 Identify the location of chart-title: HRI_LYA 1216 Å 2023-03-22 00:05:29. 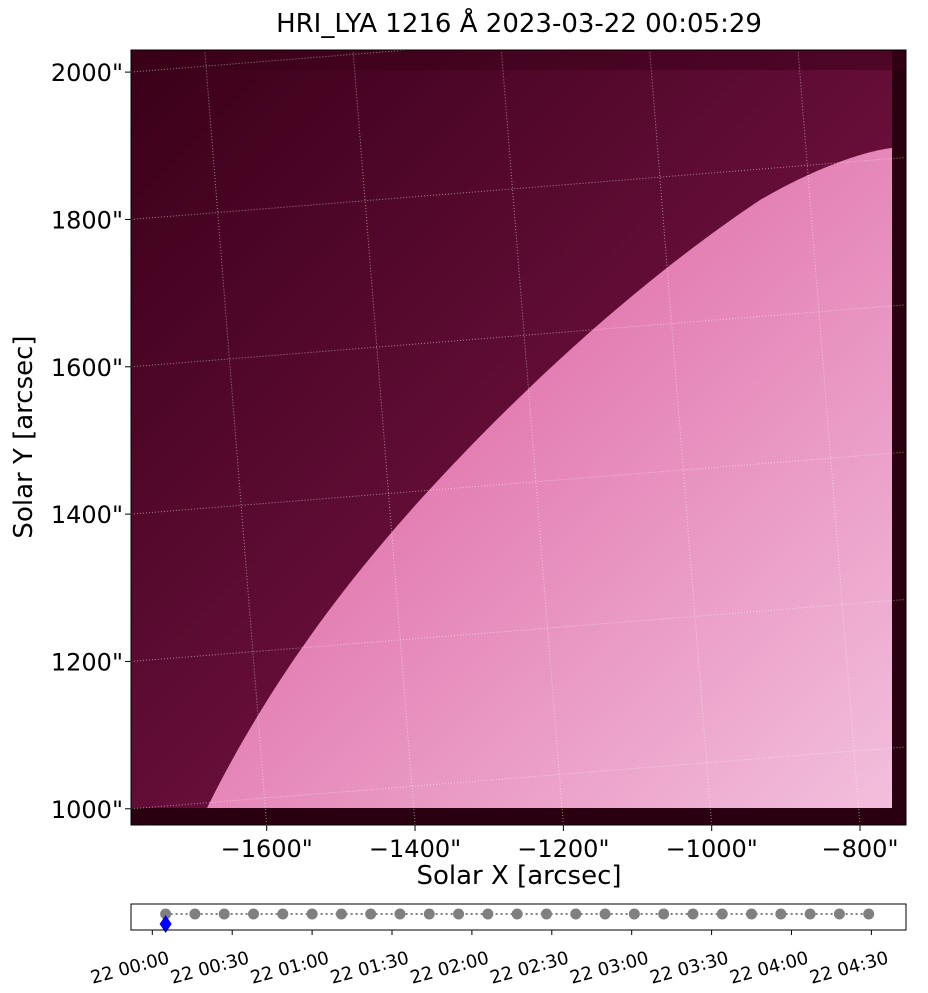
(519, 23).